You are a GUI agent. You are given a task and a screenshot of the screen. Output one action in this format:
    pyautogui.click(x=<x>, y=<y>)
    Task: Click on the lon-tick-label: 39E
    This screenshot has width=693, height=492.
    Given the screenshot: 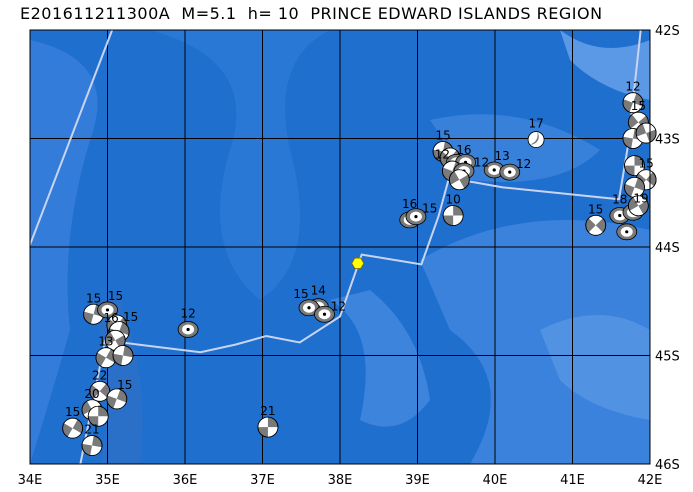 What is the action you would take?
    pyautogui.click(x=417, y=480)
    